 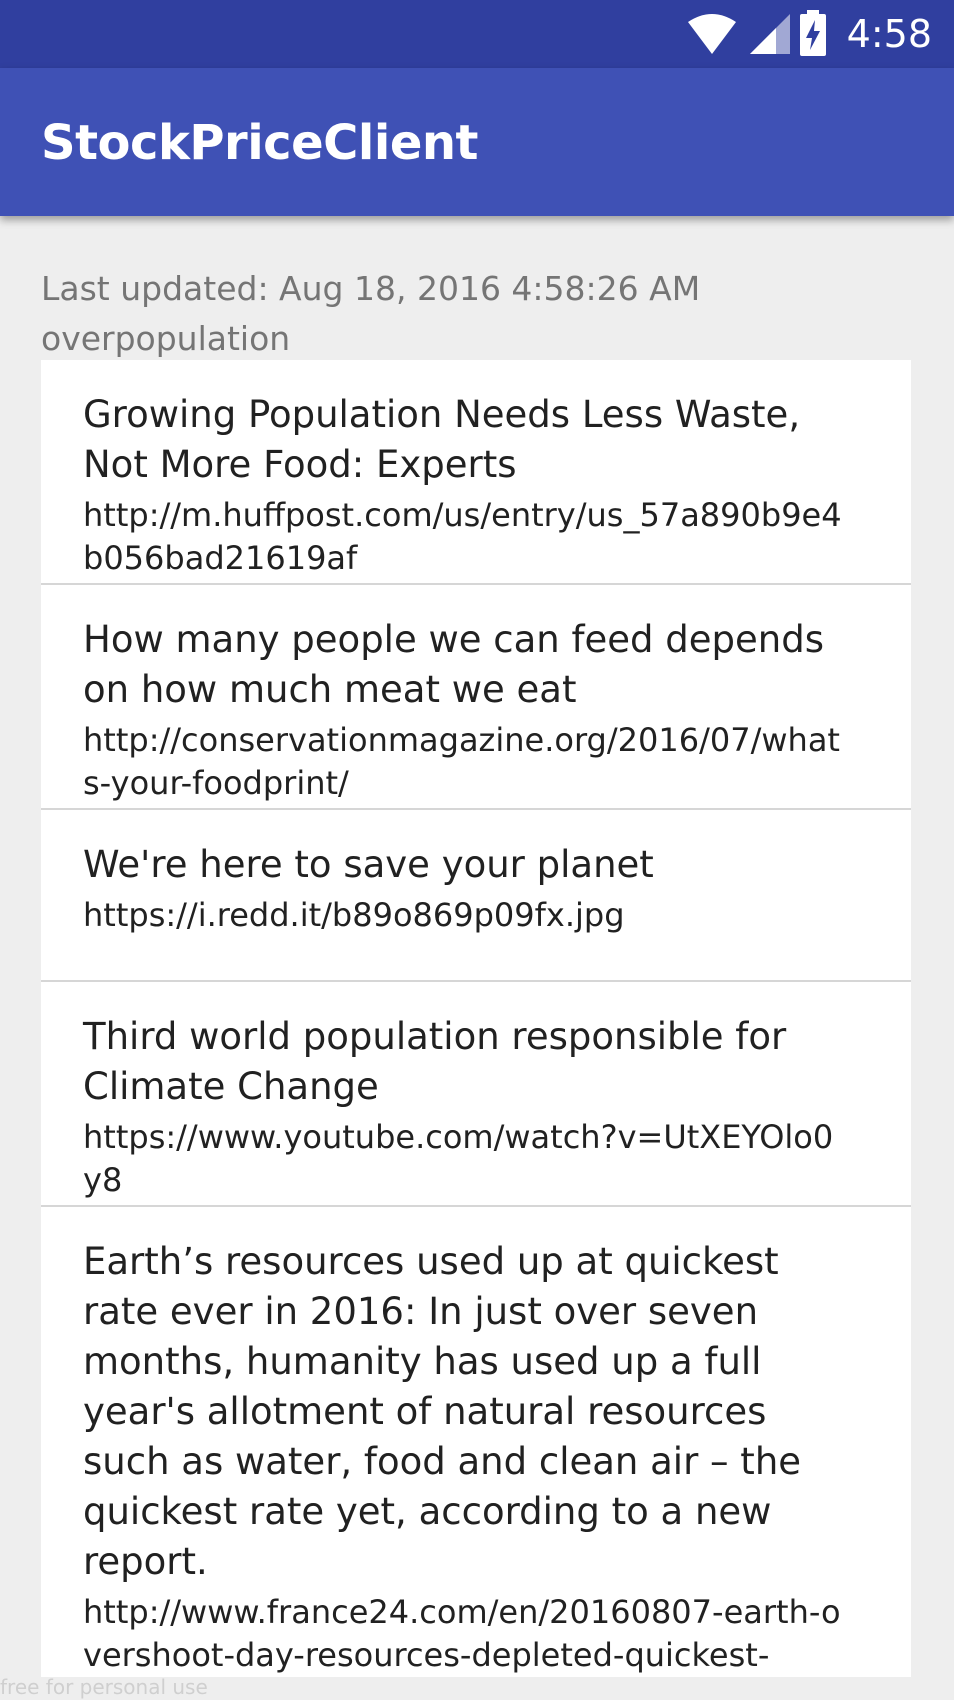 I want to click on watermark-text: free for personal use, so click(x=104, y=1687).